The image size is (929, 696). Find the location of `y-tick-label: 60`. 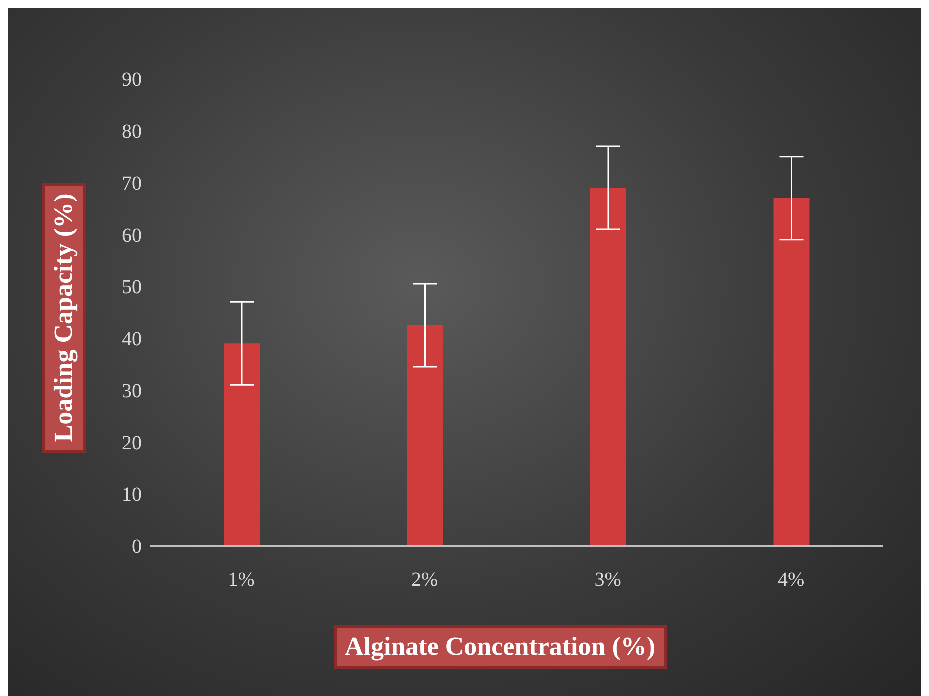

y-tick-label: 60 is located at coordinates (132, 235).